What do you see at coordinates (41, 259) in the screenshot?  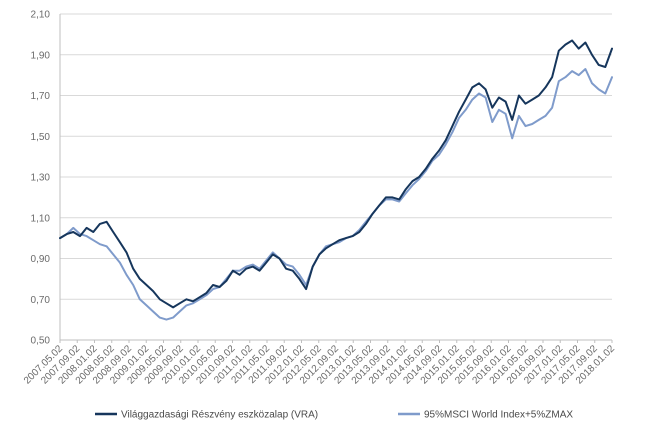 I see `y-tick-label: 0,90` at bounding box center [41, 259].